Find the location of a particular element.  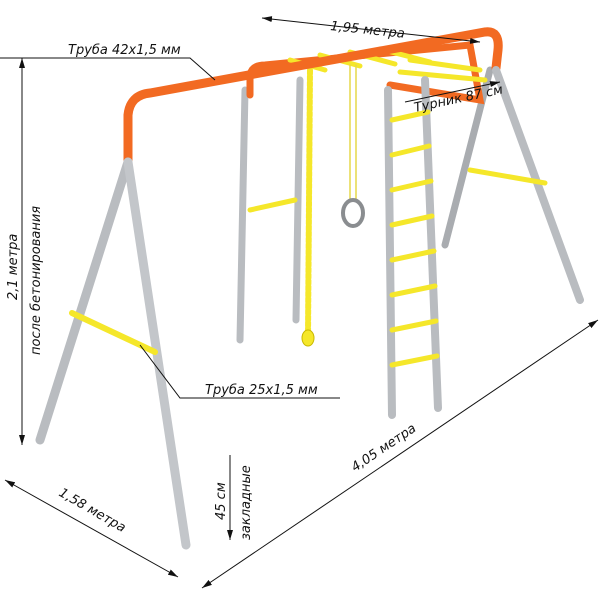

label-width-top: 1,95 метра is located at coordinates (368, 30).